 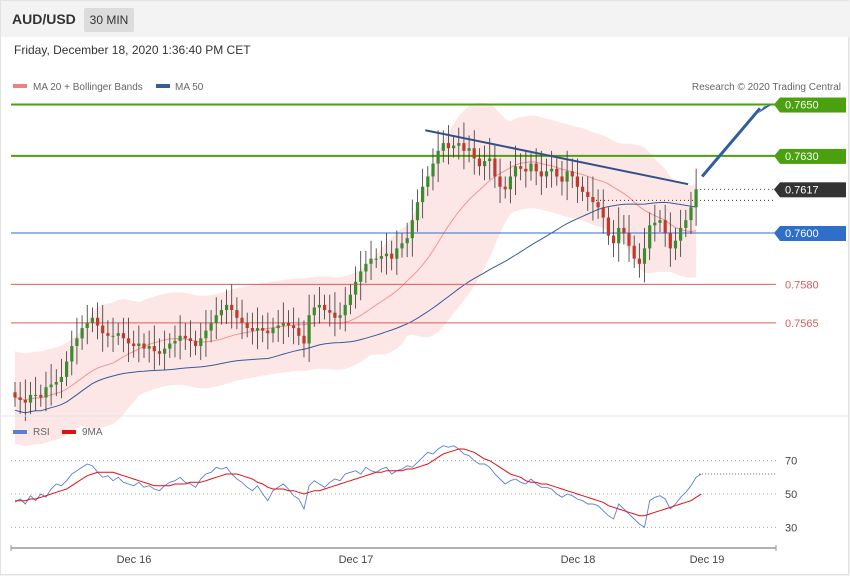 I want to click on rsi-tick-label: 50, so click(x=791, y=495).